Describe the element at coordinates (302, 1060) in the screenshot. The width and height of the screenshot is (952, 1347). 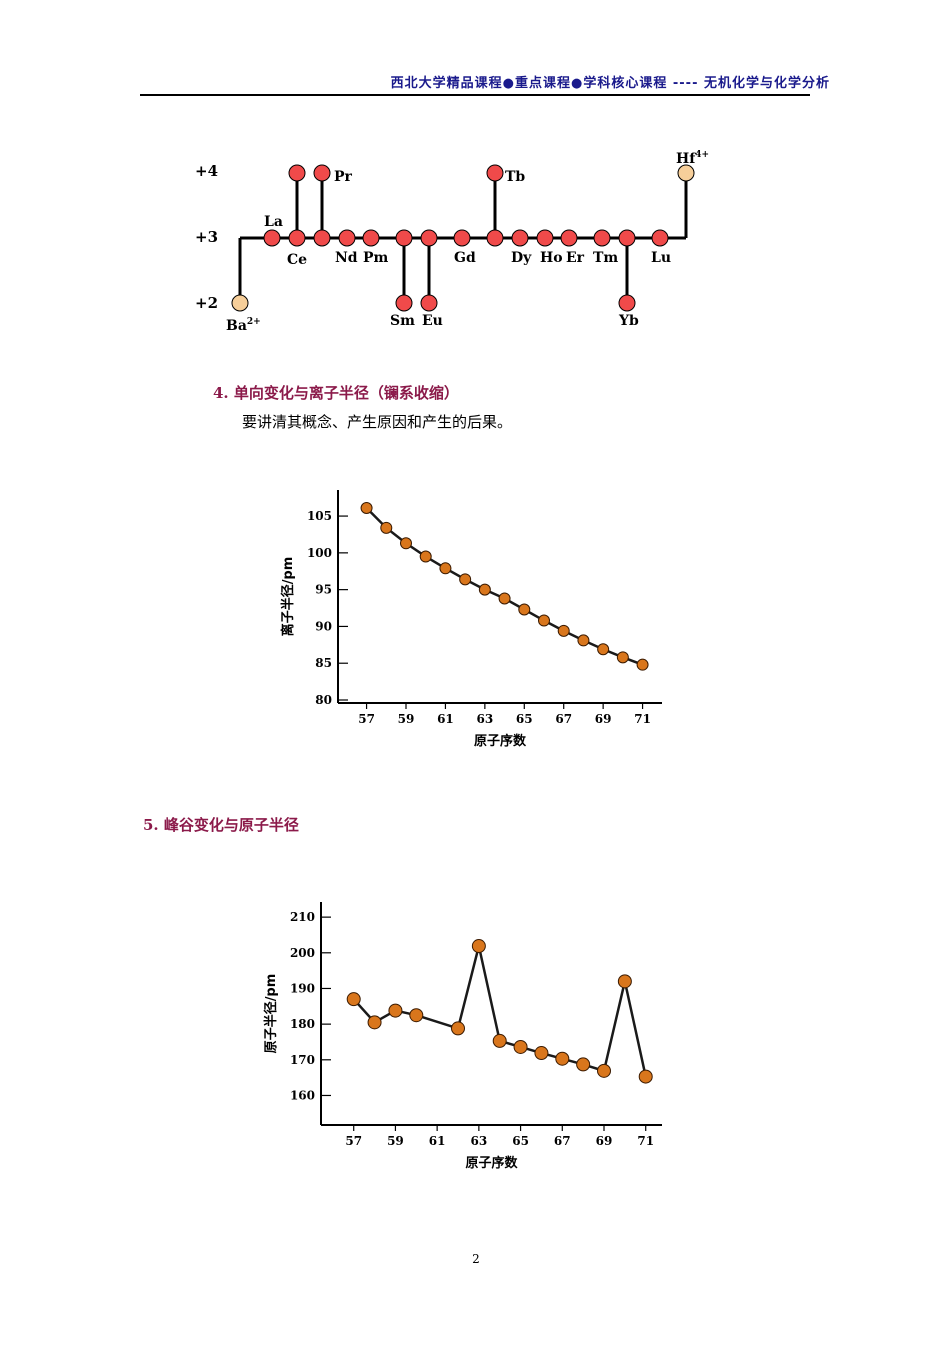
I see `y-tick-label: 170` at that location.